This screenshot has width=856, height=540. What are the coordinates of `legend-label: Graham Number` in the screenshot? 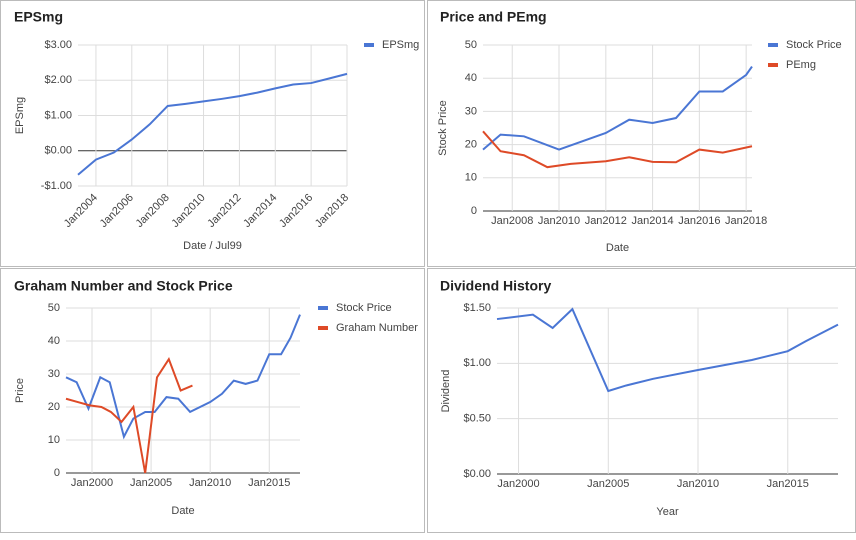 It's located at (377, 328).